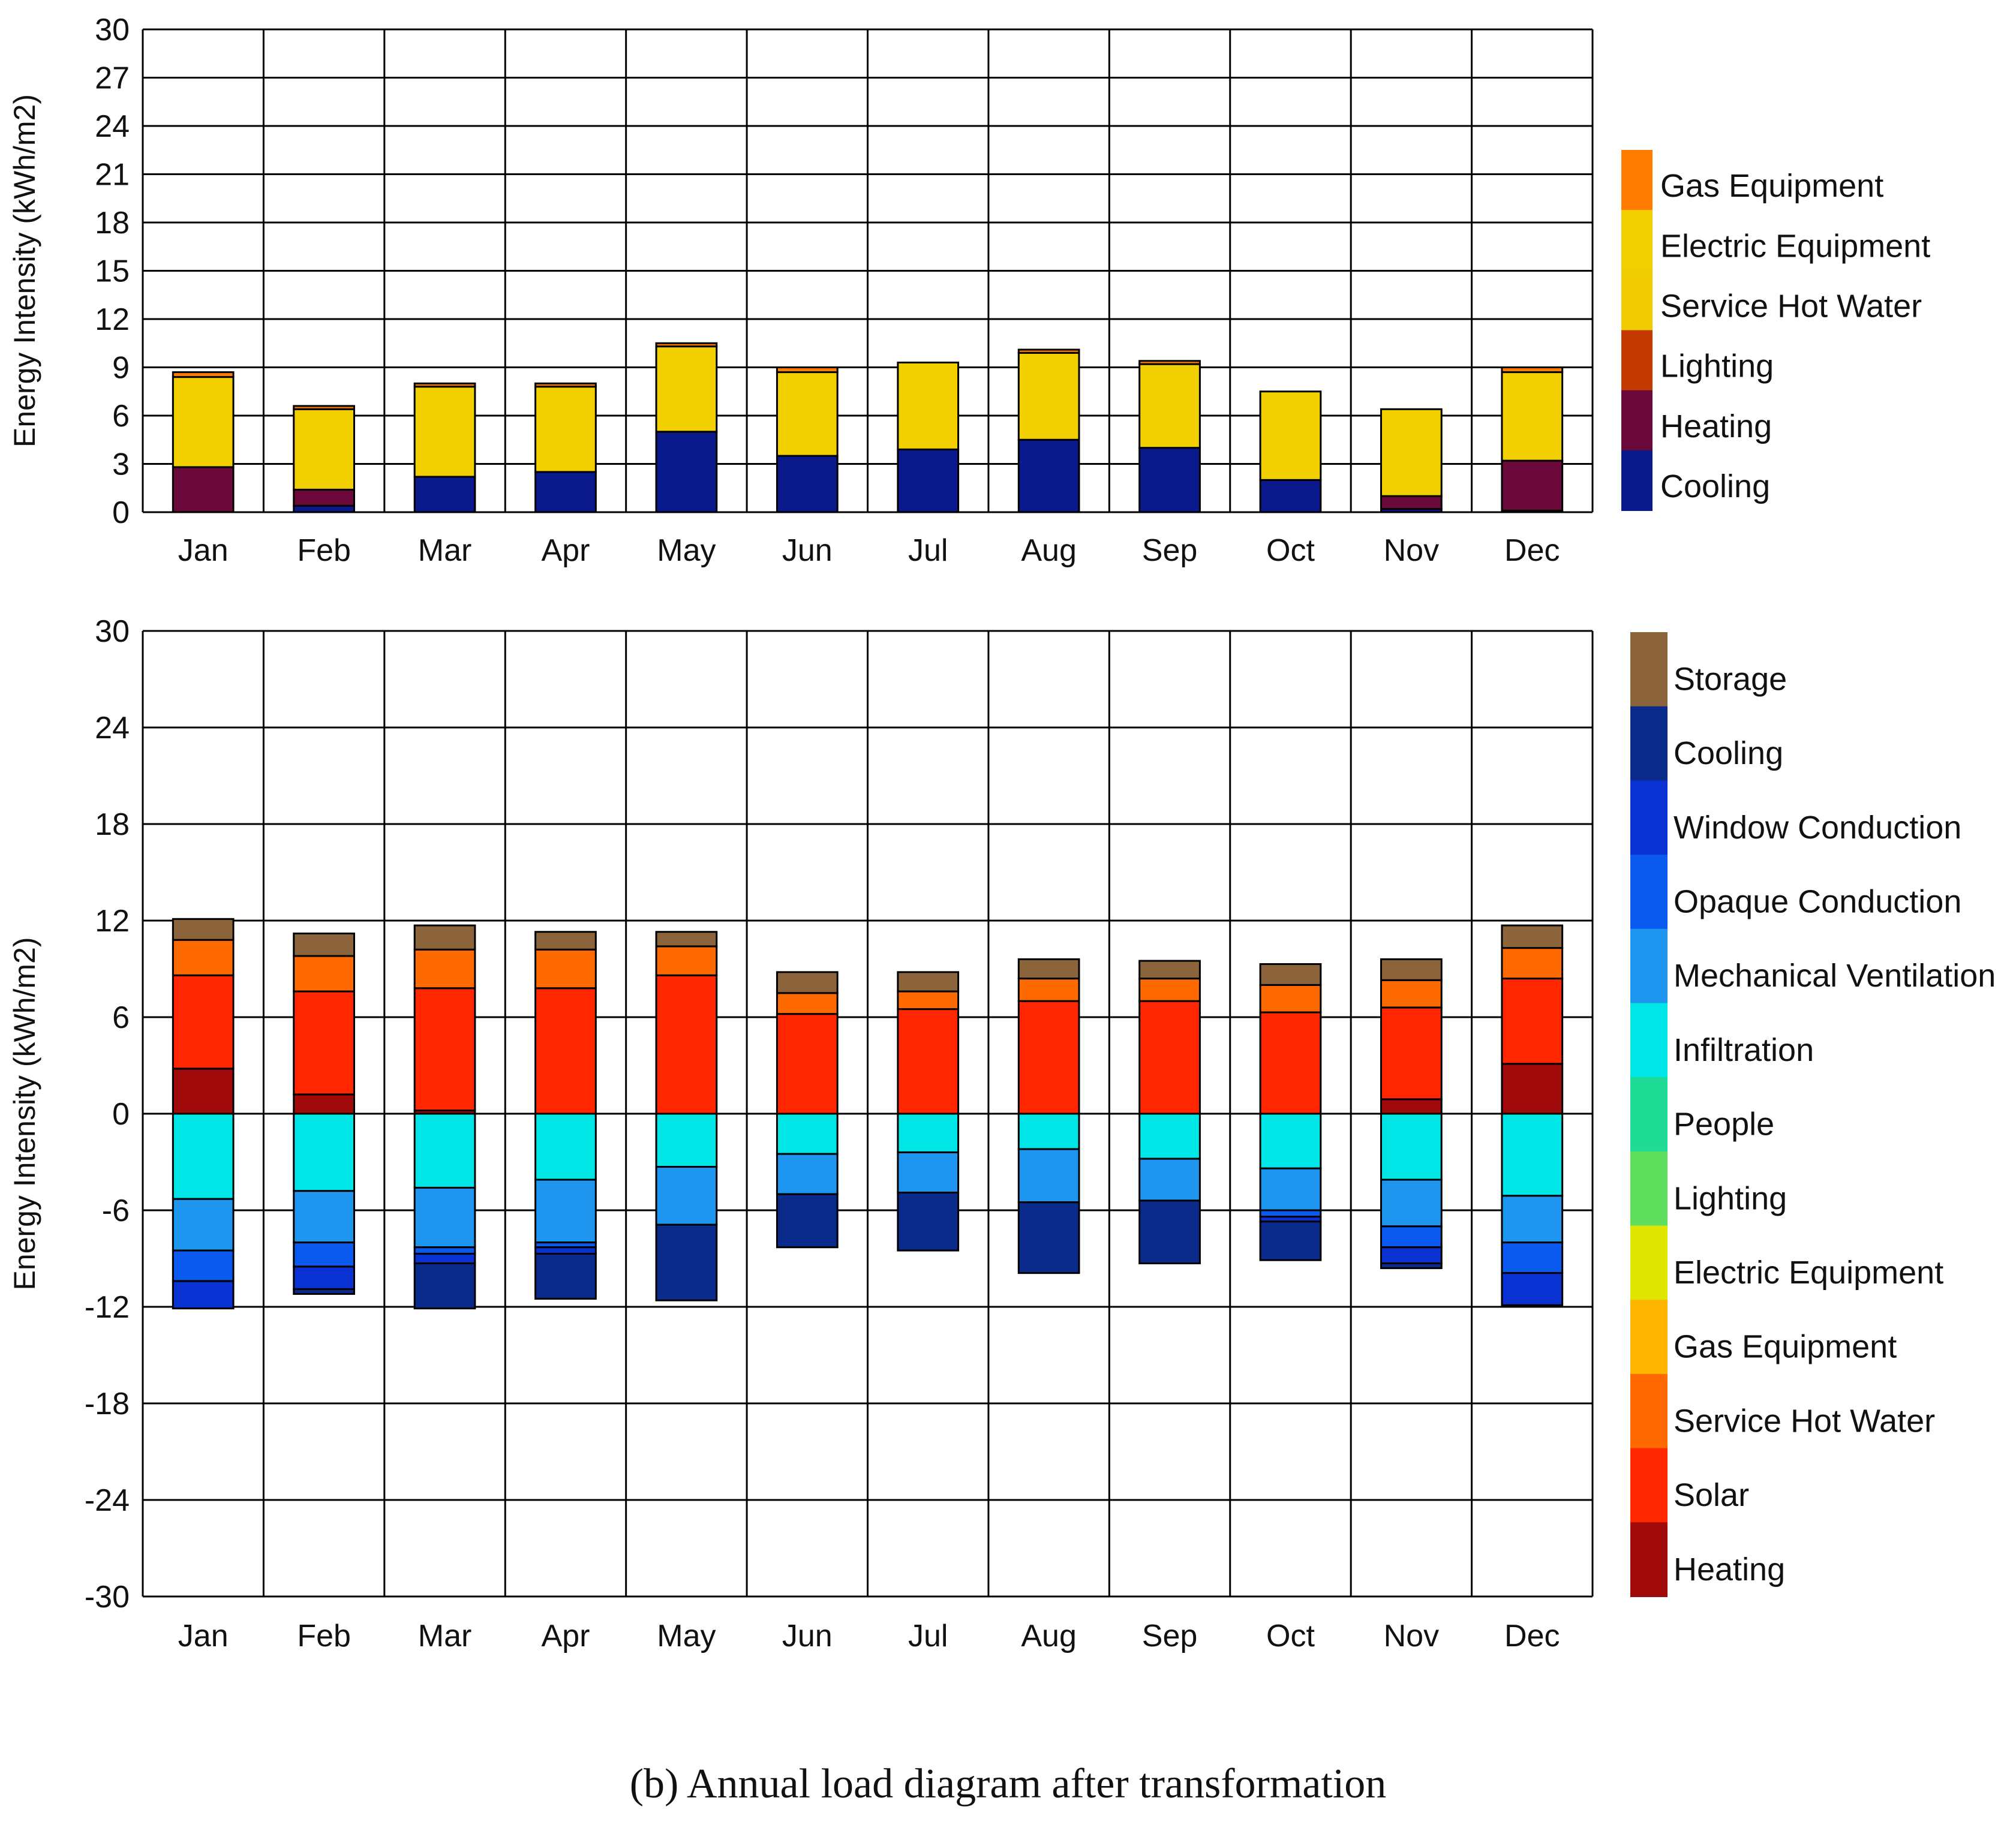  I want to click on x-tick-label: Nov, so click(1411, 1636).